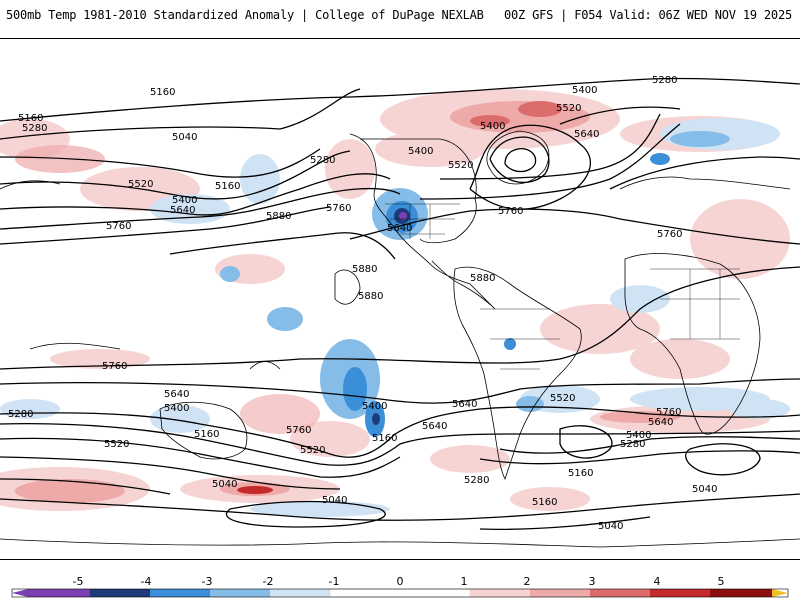 The height and width of the screenshot is (604, 800). I want to click on colorbar-svg: -5 -4 -3 -2 -1 0 1 2 3 4 5, so click(400, 586).